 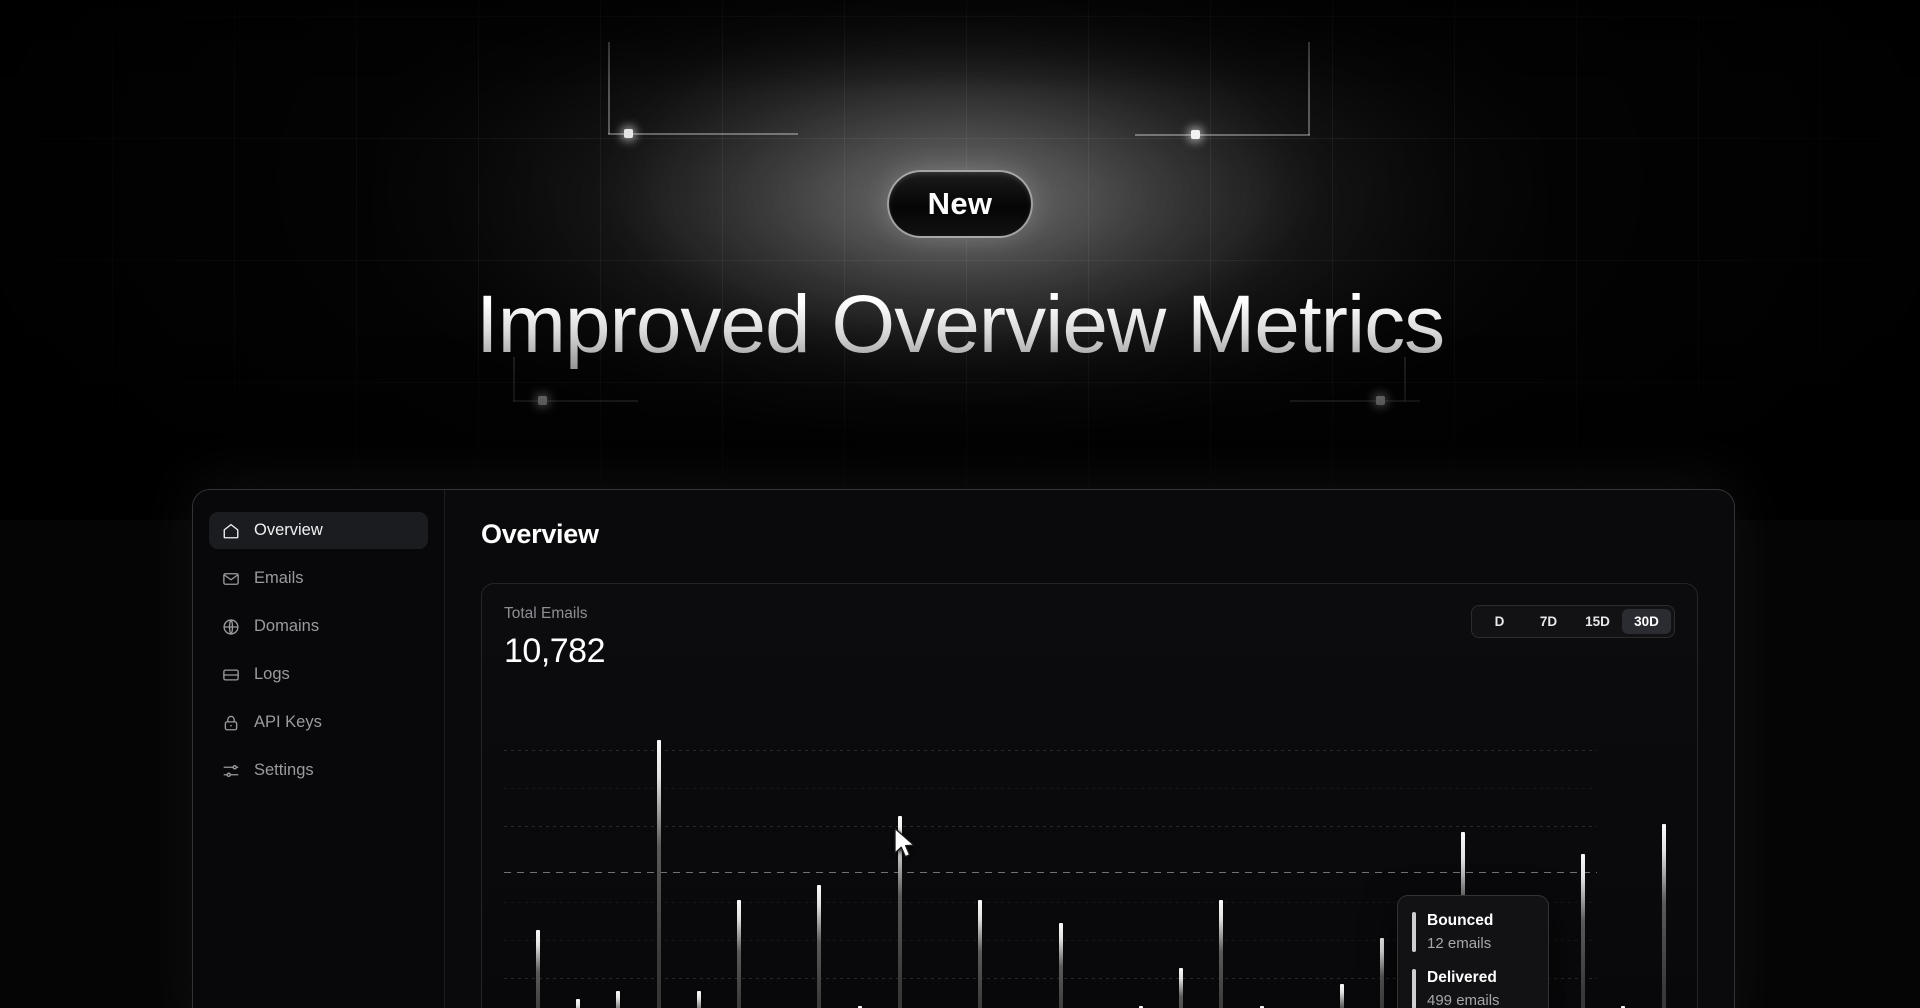 What do you see at coordinates (287, 626) in the screenshot?
I see `sidebar-item-label: Domains` at bounding box center [287, 626].